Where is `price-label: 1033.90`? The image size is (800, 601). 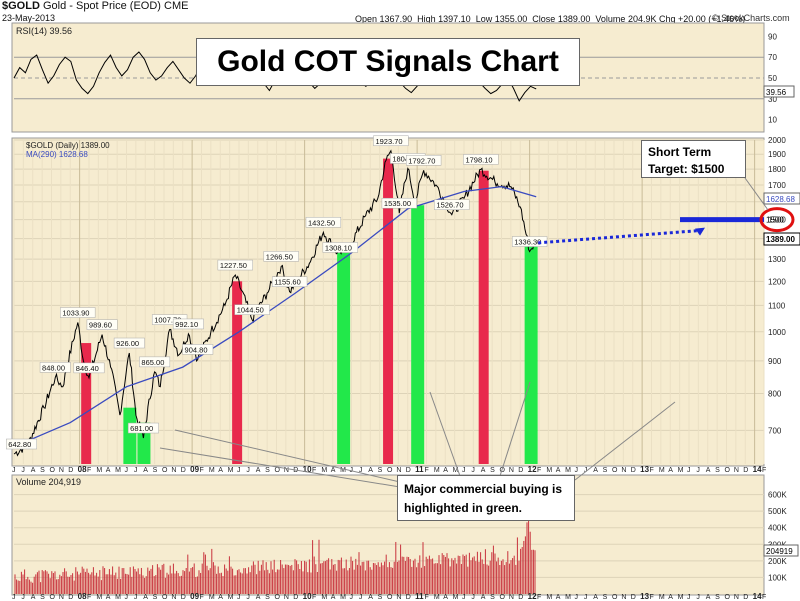
price-label: 1033.90 is located at coordinates (75, 313).